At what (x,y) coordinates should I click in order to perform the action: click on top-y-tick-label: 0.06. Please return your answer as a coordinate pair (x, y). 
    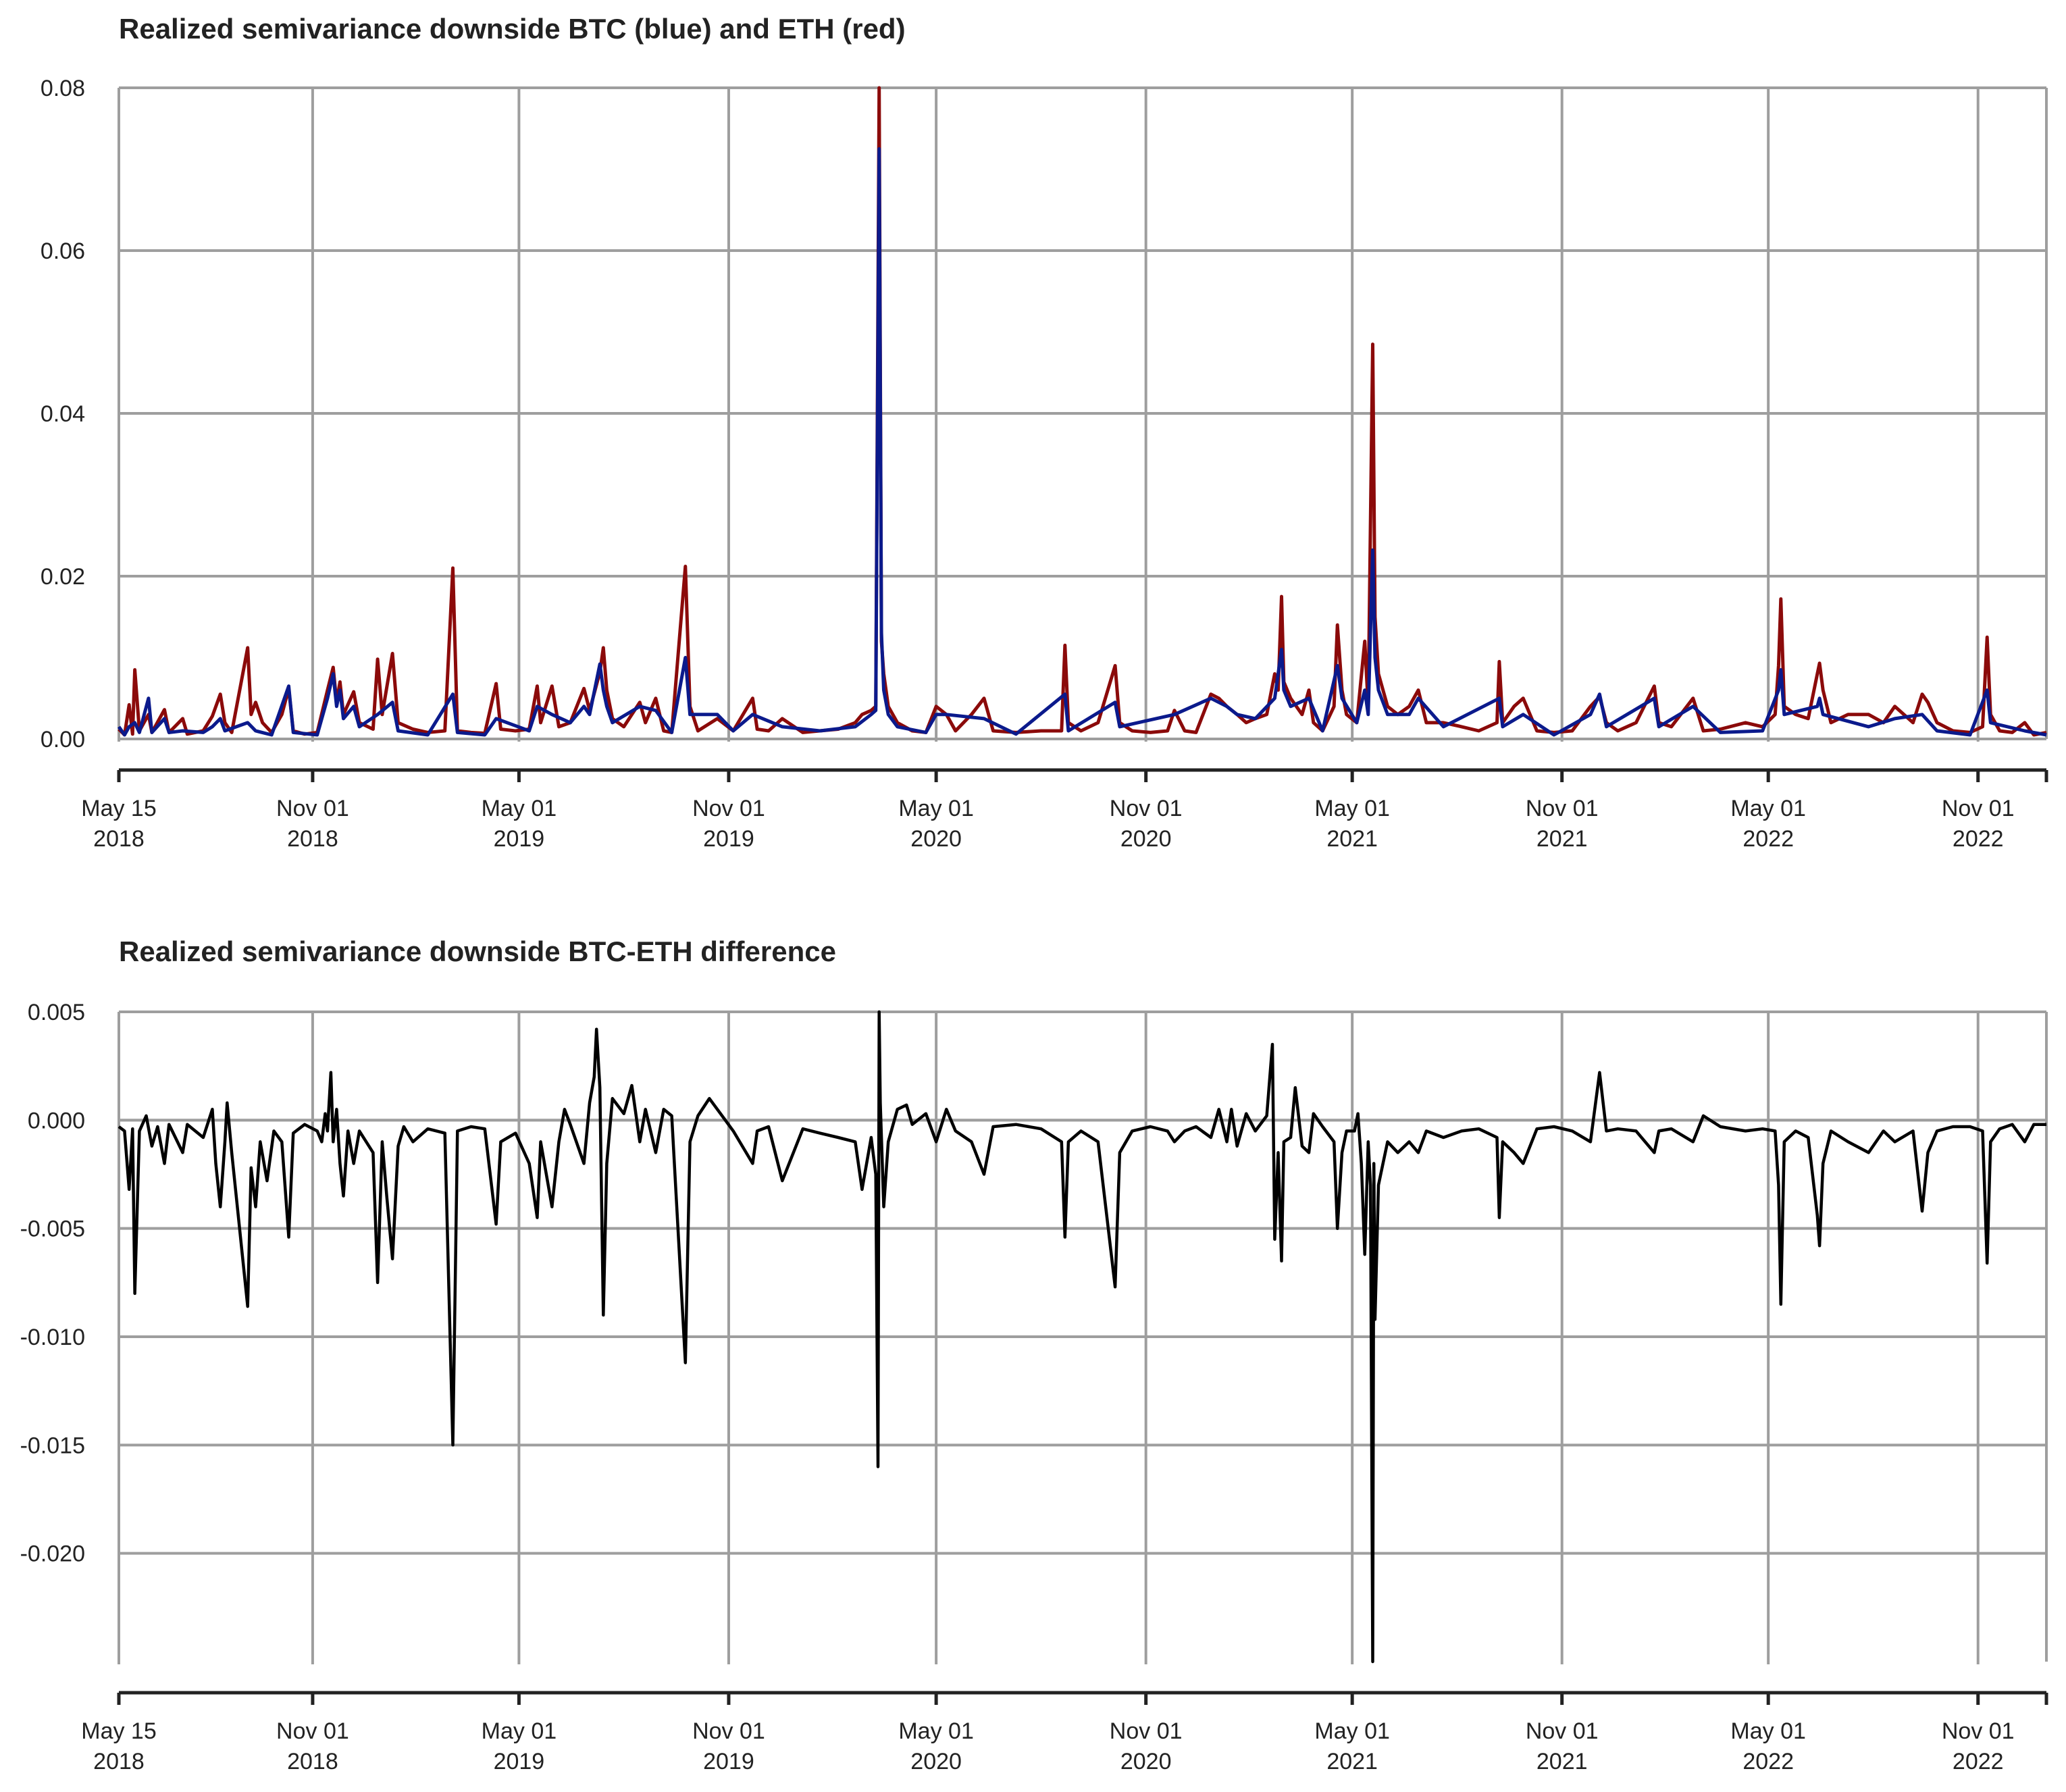
    Looking at the image, I should click on (63, 251).